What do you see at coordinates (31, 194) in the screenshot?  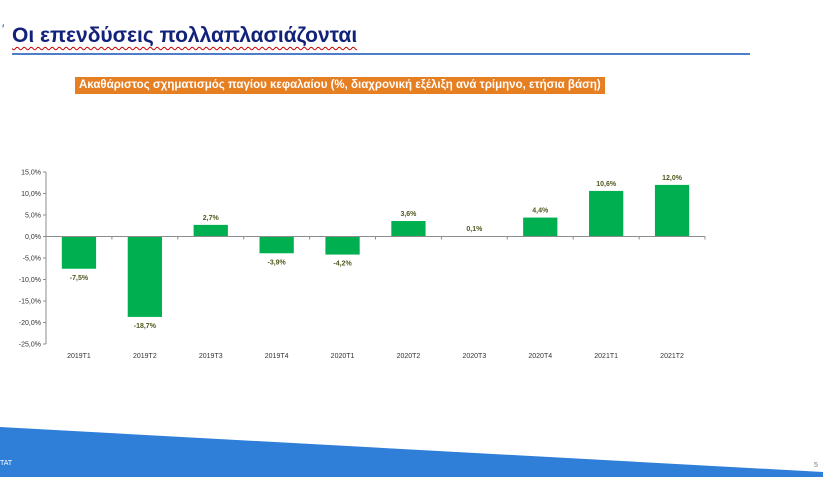 I see `y-tick-label: 10,0%` at bounding box center [31, 194].